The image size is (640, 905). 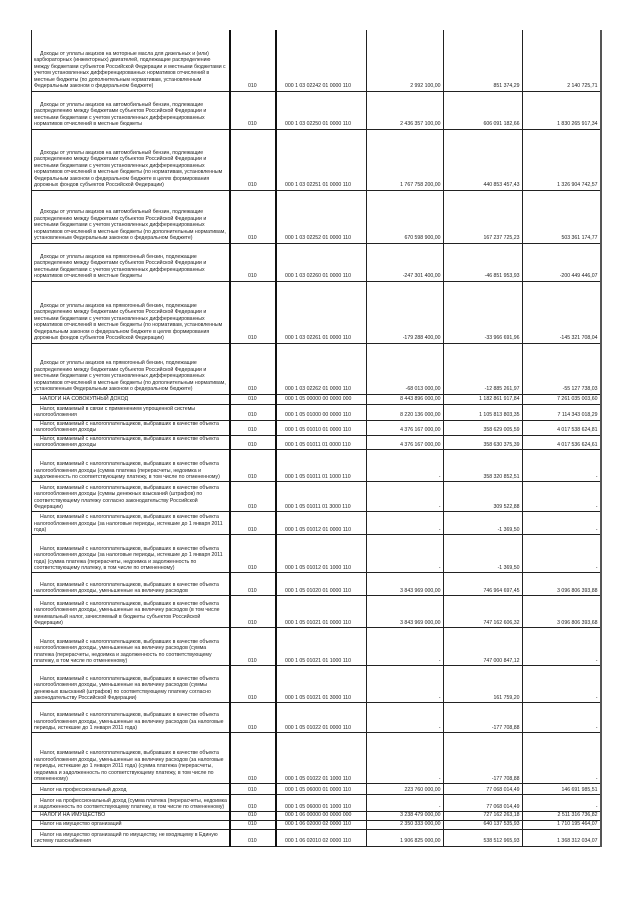 I want to click on classification-code: 000 1 05 06000 01 0000 110, so click(x=321, y=789).